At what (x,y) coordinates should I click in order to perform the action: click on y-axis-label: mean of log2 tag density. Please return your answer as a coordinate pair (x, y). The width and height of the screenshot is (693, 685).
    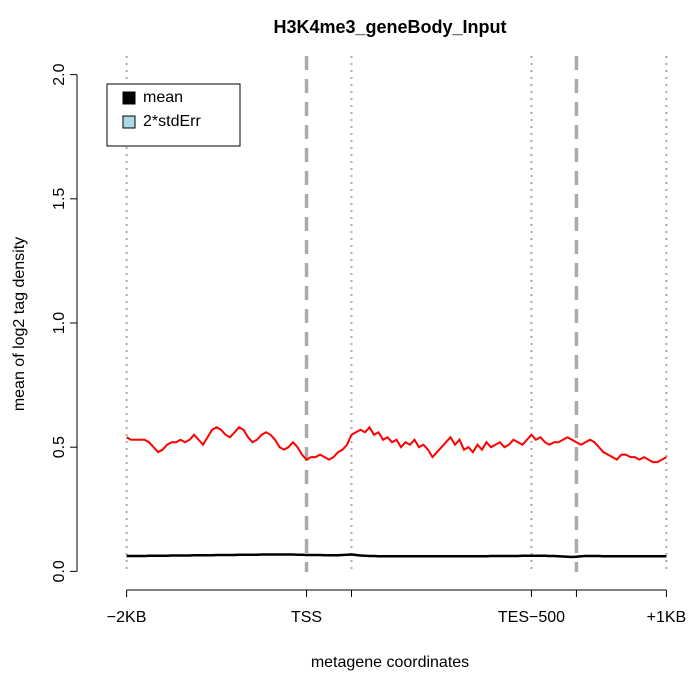
    Looking at the image, I should click on (19, 324).